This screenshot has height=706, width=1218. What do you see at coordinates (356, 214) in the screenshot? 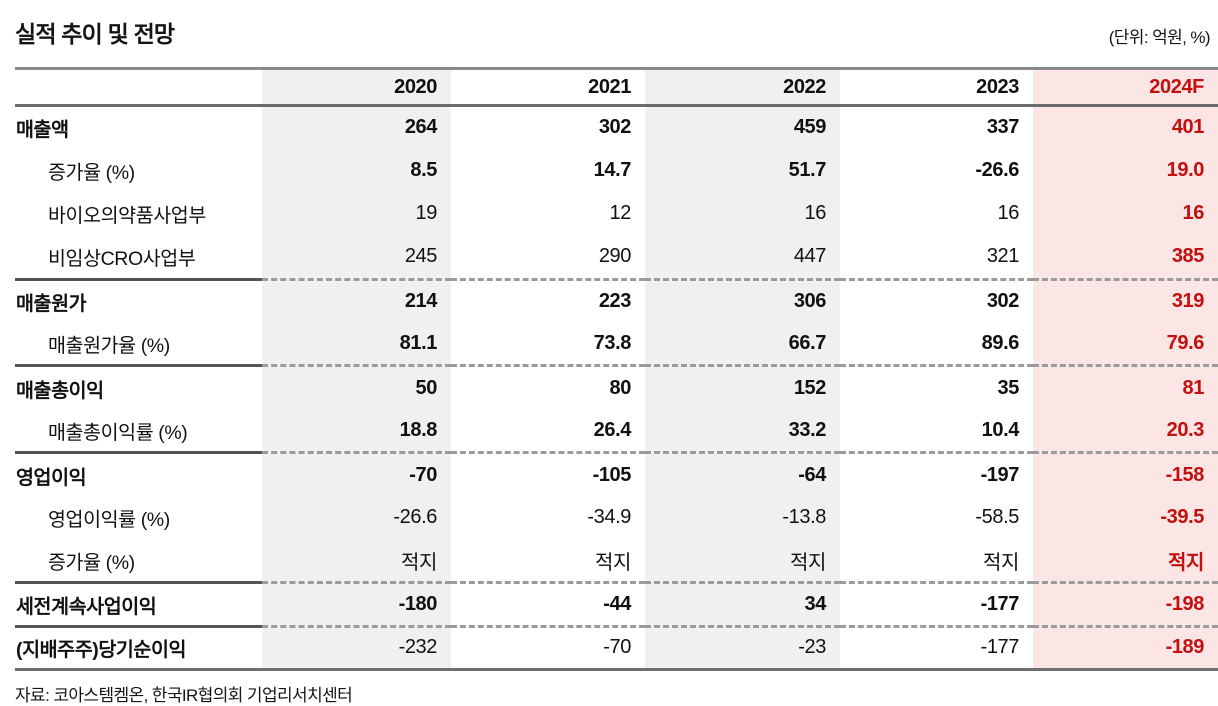
I see `value-cell: 19` at bounding box center [356, 214].